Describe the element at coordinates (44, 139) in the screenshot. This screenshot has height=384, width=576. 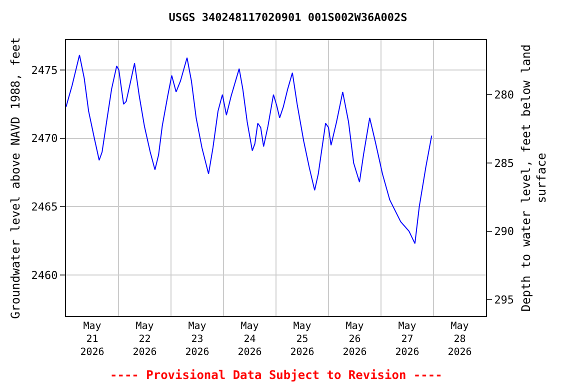
I see `y-tick-label: 2470` at that location.